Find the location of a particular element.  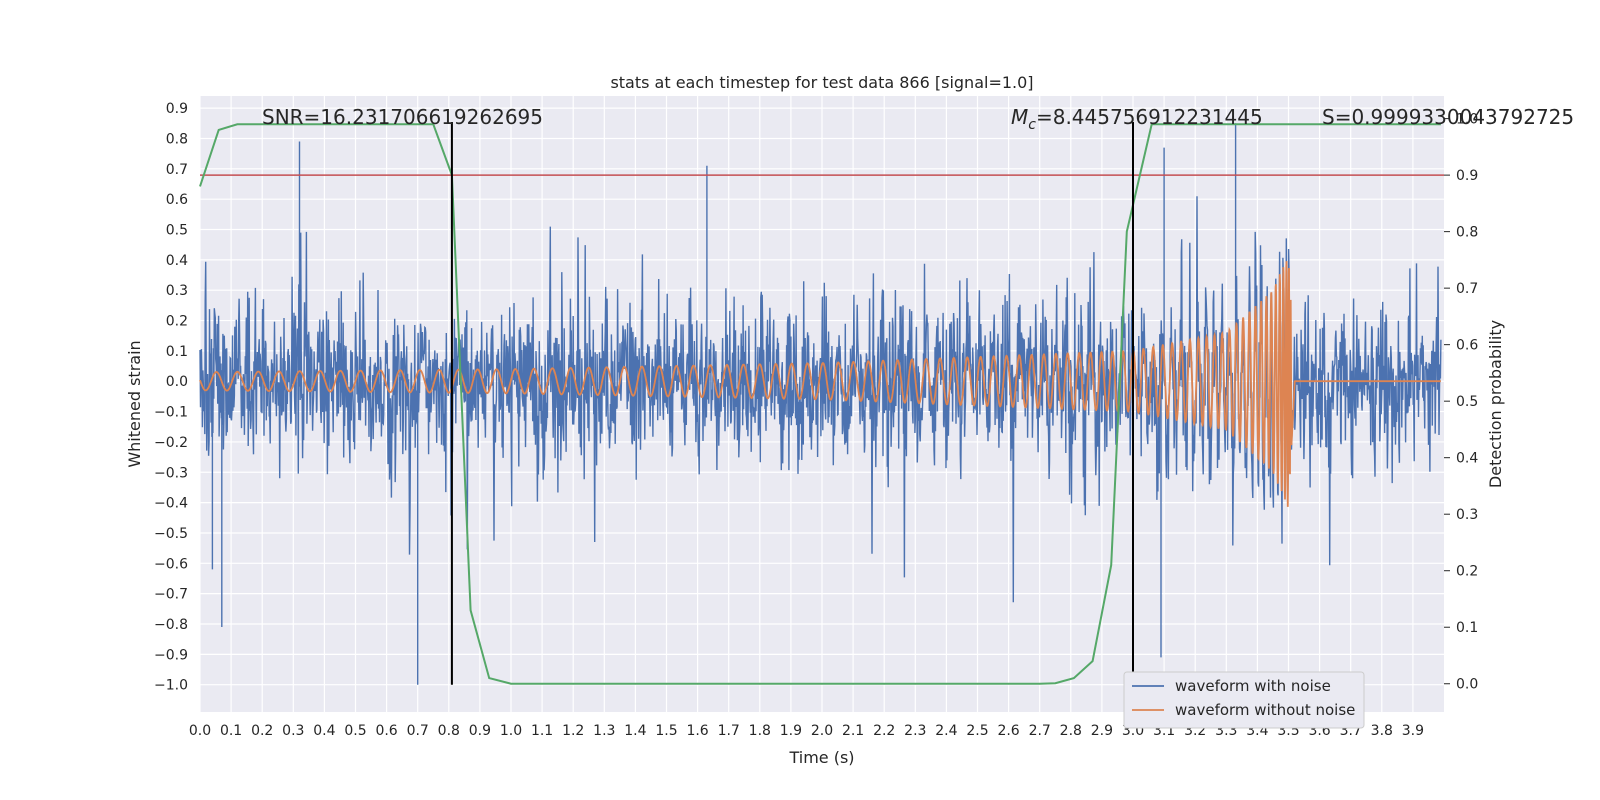

x-tick-label: 1.4 is located at coordinates (635, 731).